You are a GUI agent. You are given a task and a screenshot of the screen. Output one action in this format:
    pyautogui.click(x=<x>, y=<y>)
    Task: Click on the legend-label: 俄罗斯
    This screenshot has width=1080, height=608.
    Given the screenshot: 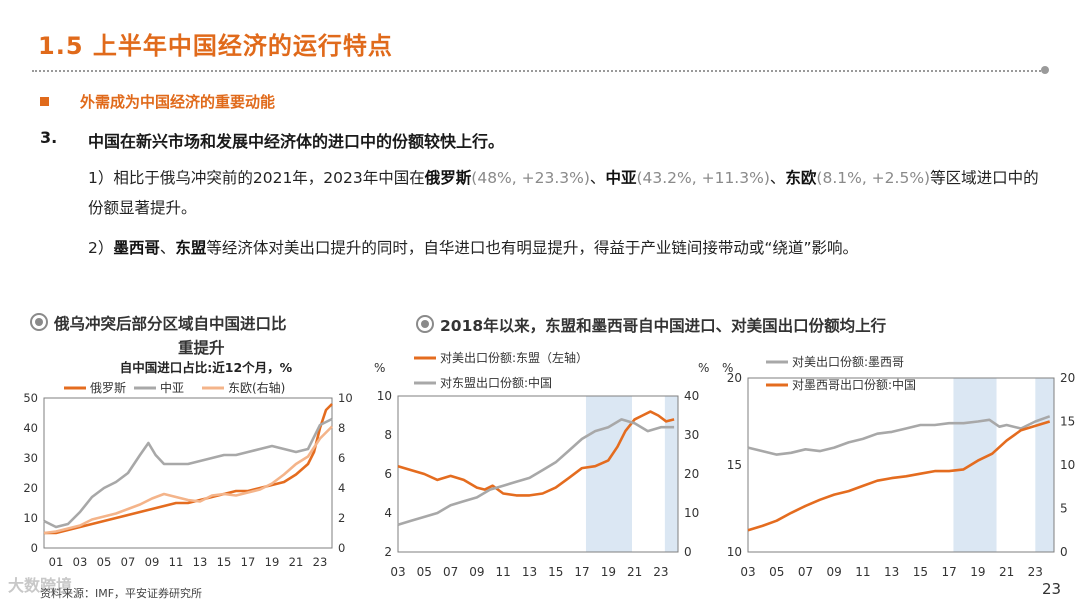 What is the action you would take?
    pyautogui.click(x=108, y=388)
    